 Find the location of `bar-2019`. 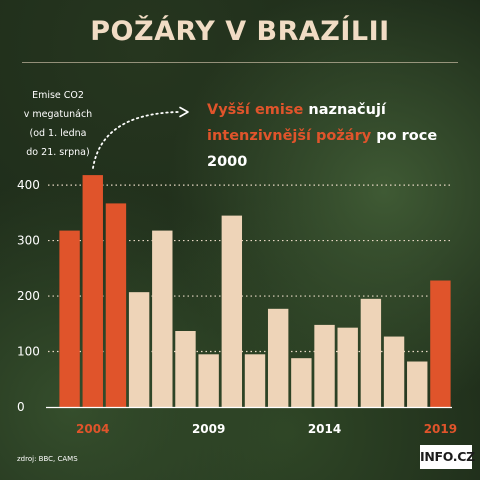

bar-2019 is located at coordinates (440, 343).